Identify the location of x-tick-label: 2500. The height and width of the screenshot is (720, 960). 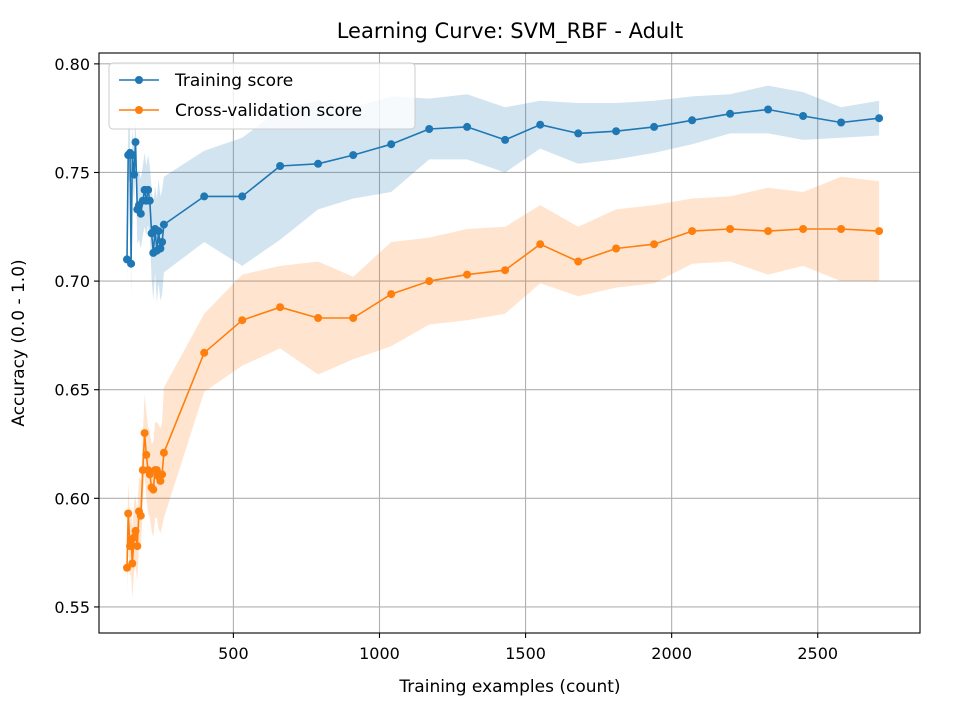
(817, 653).